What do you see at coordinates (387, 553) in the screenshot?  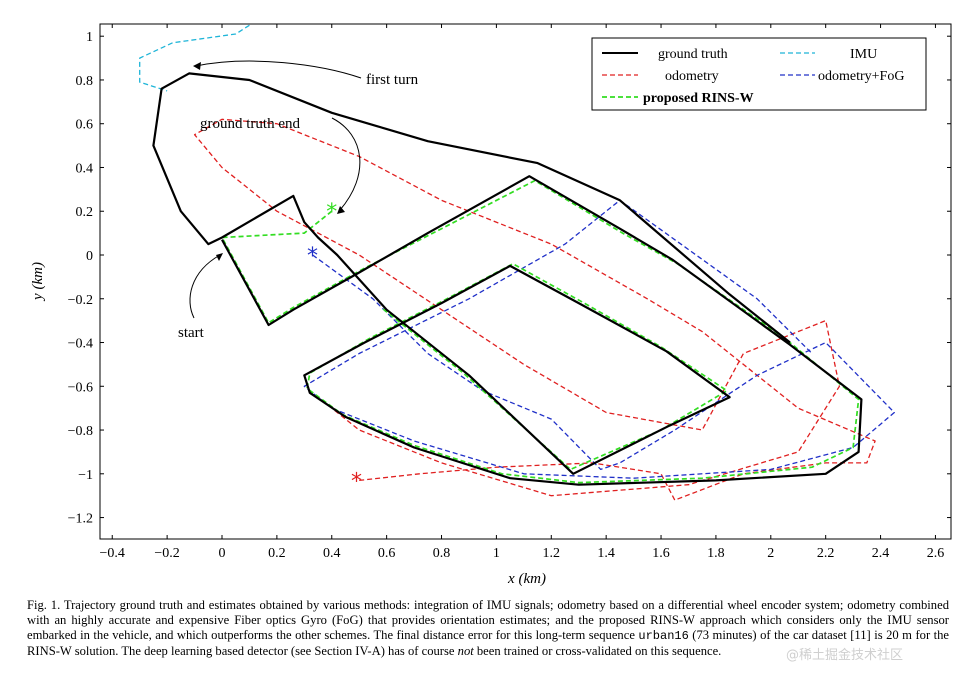 I see `x-tick-label: 0.6` at bounding box center [387, 553].